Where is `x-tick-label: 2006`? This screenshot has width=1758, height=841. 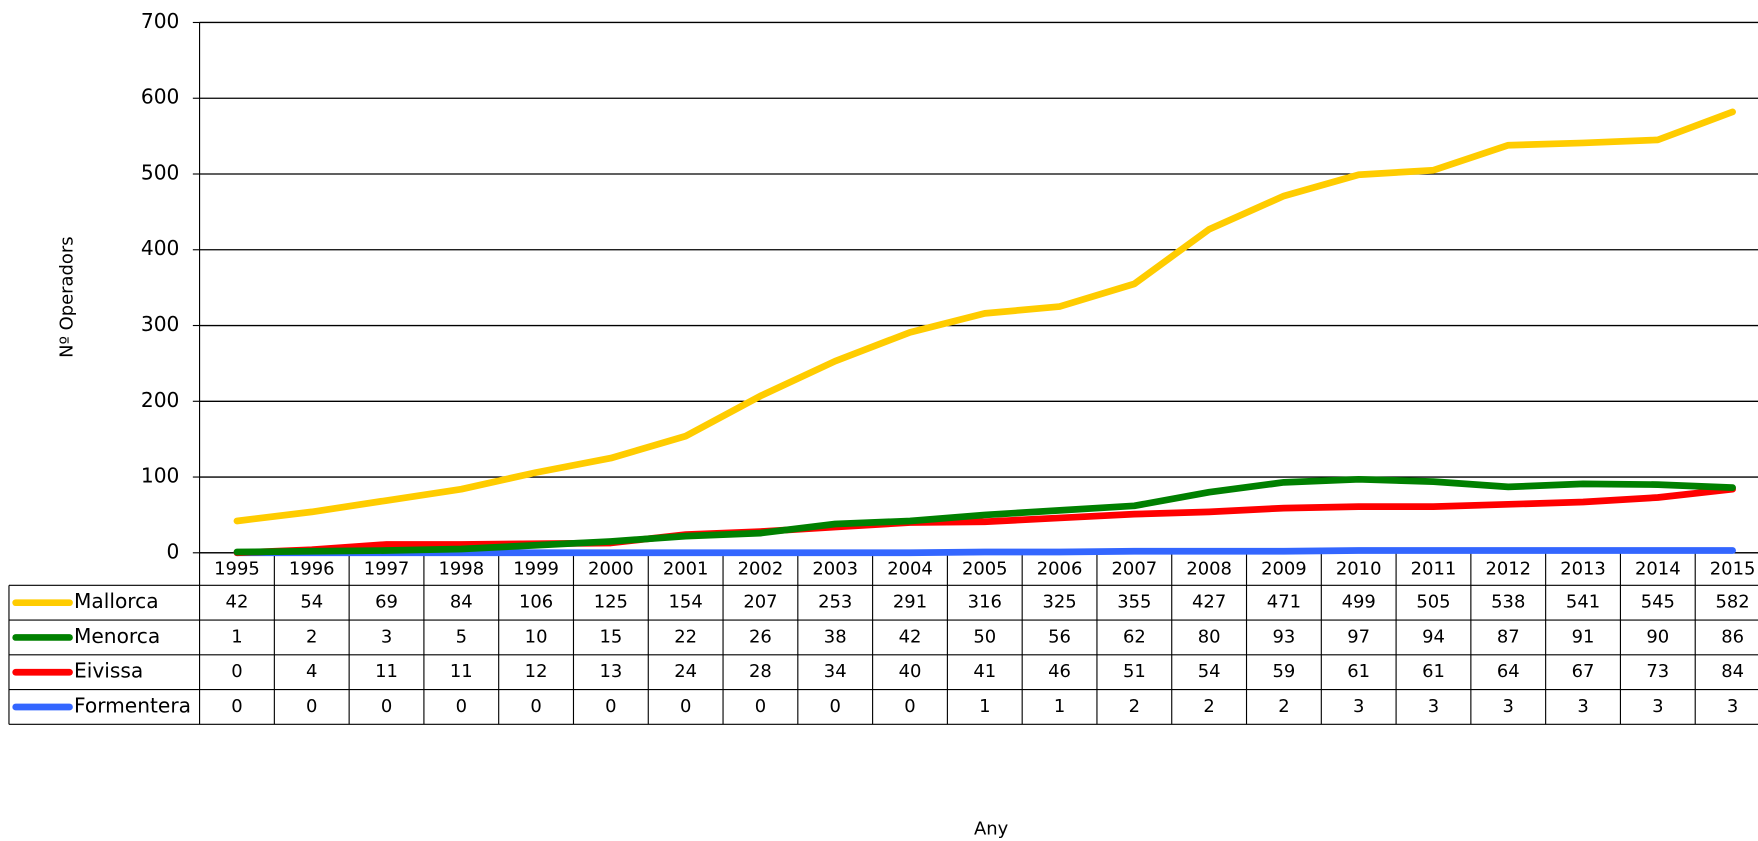 x-tick-label: 2006 is located at coordinates (1060, 569).